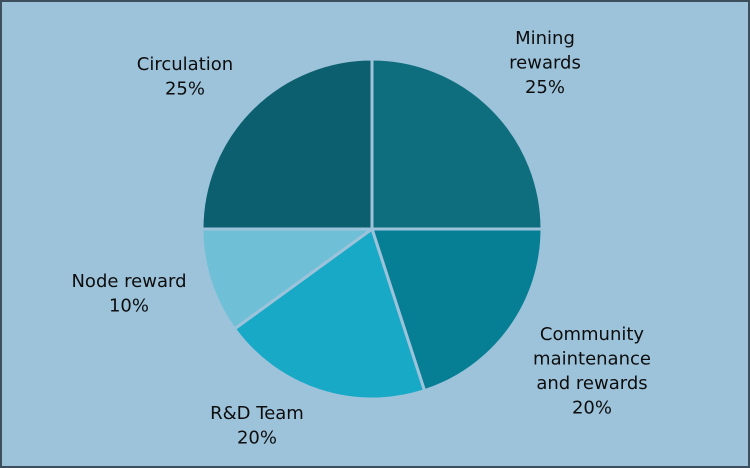 The width and height of the screenshot is (750, 468). Describe the element at coordinates (457, 144) in the screenshot. I see `pie-slice-mining-rewards` at that location.